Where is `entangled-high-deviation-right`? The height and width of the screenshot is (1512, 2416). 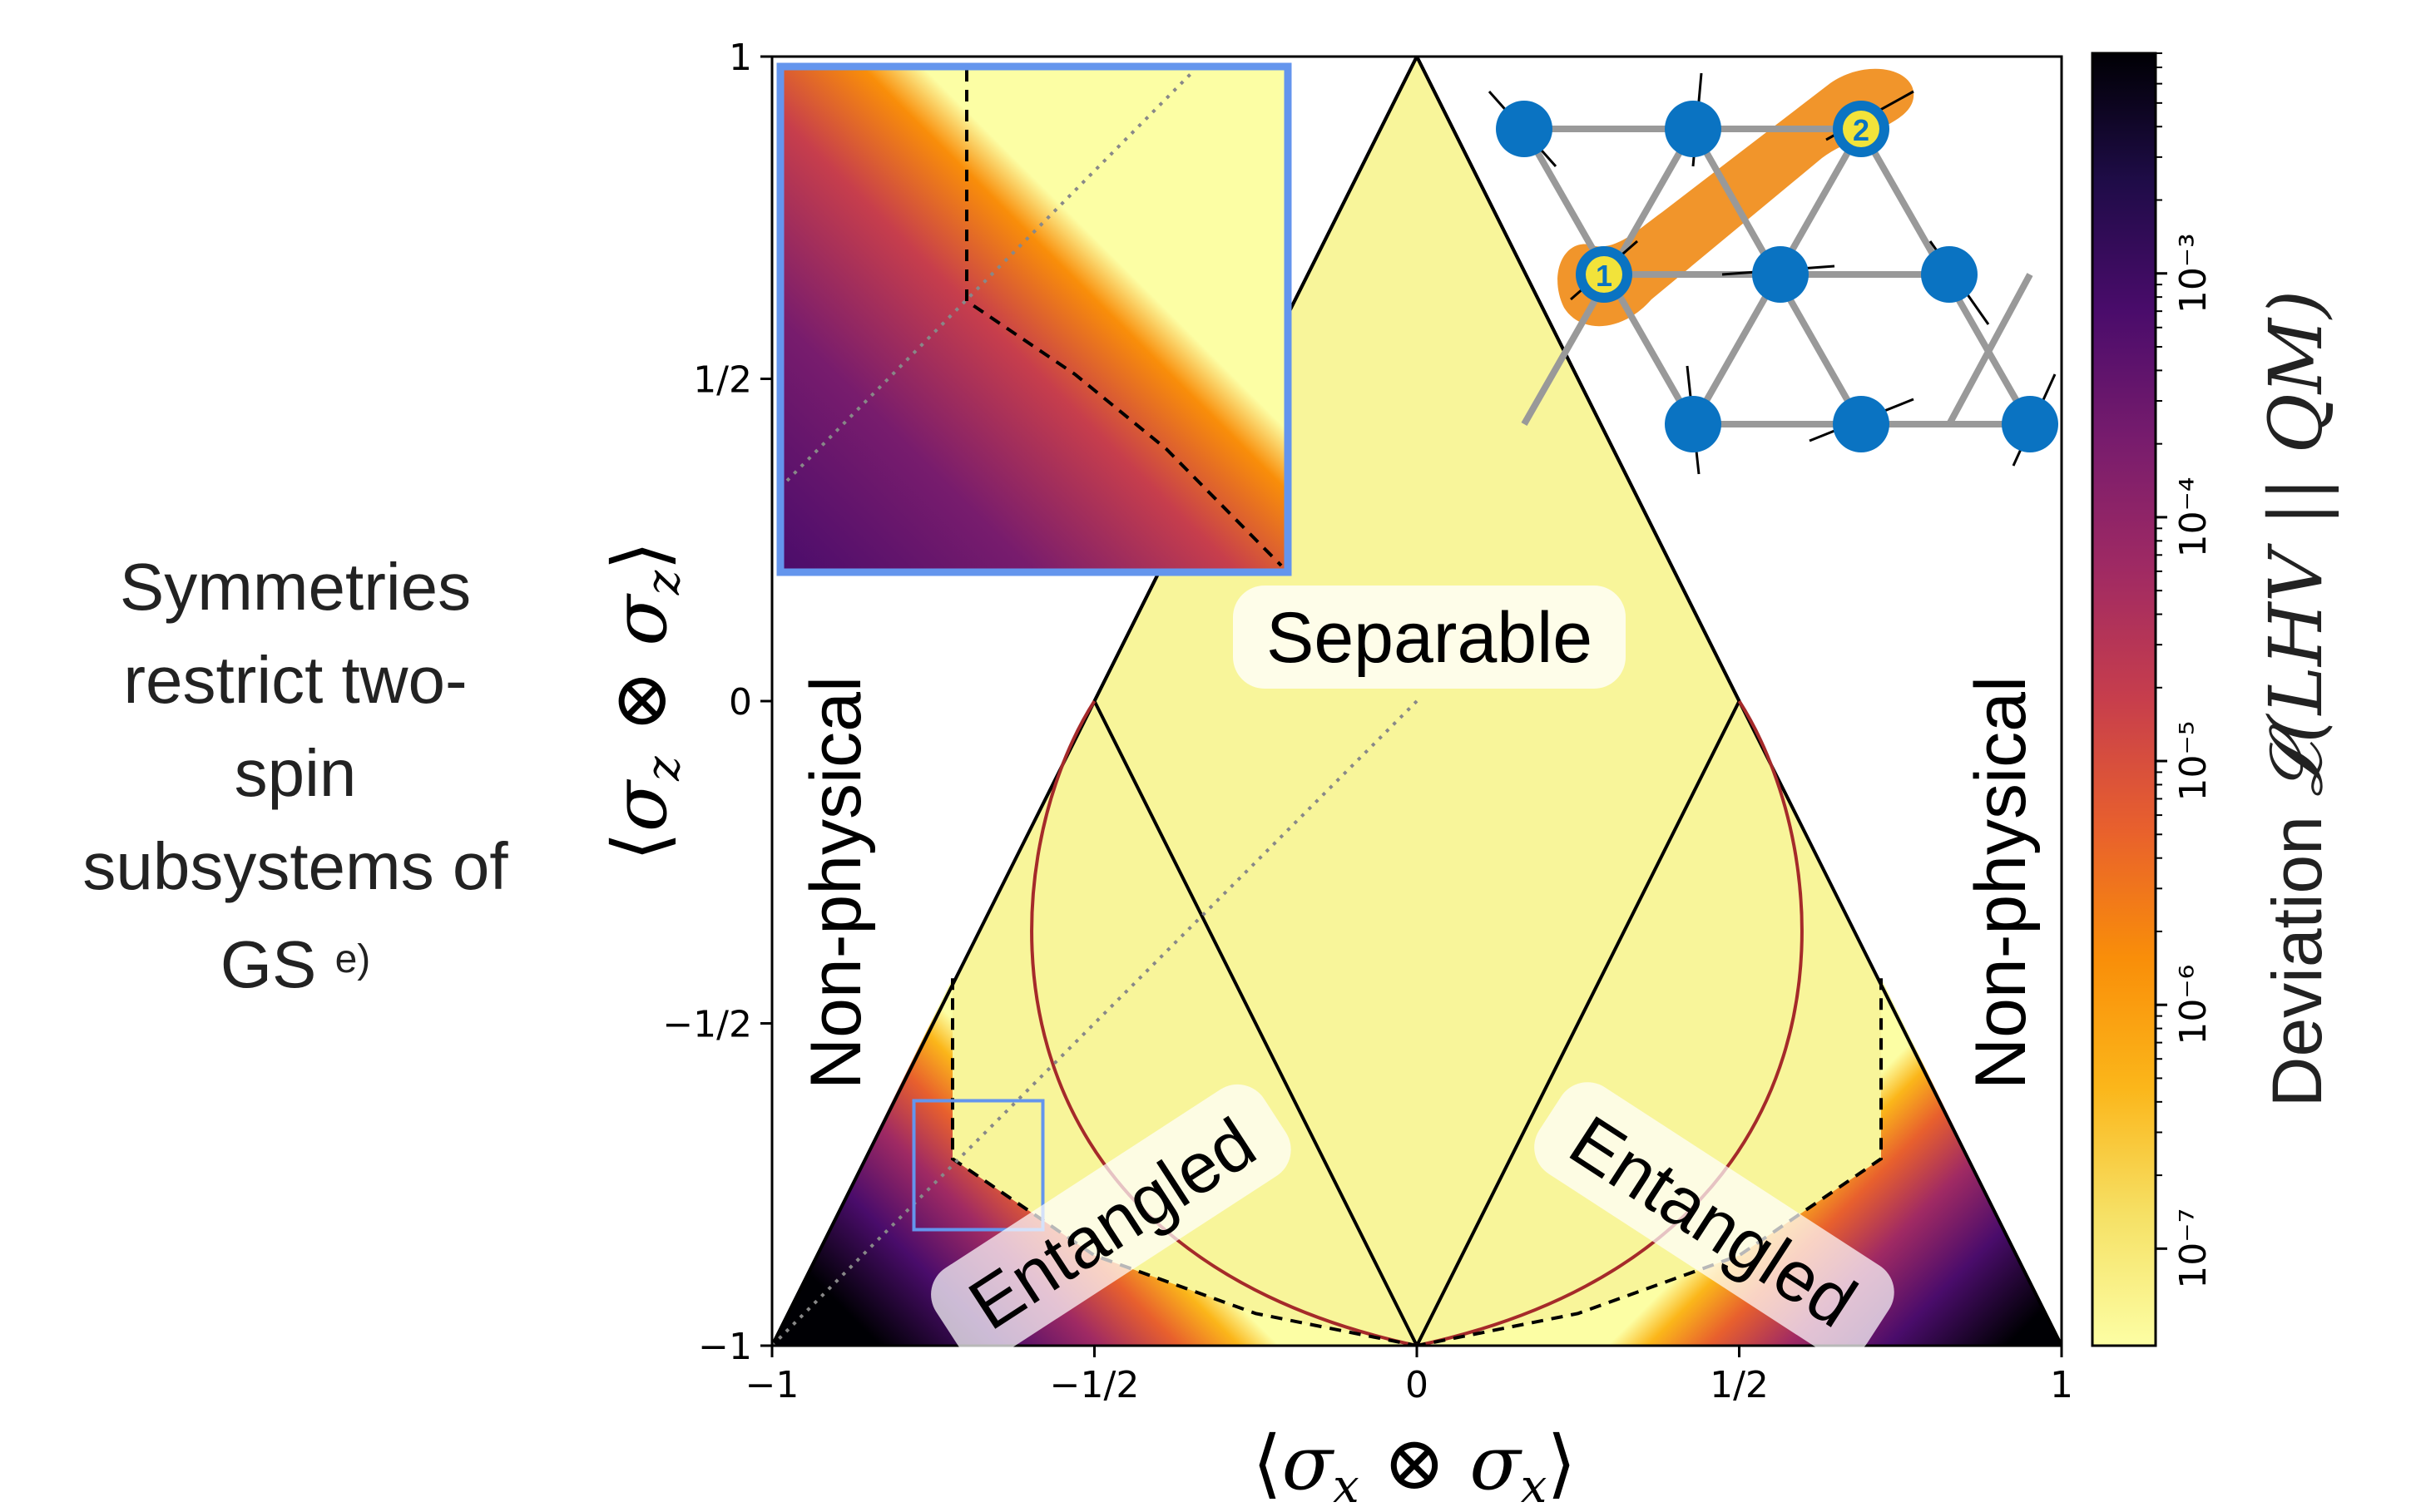
entangled-high-deviation-right is located at coordinates (1739, 1162).